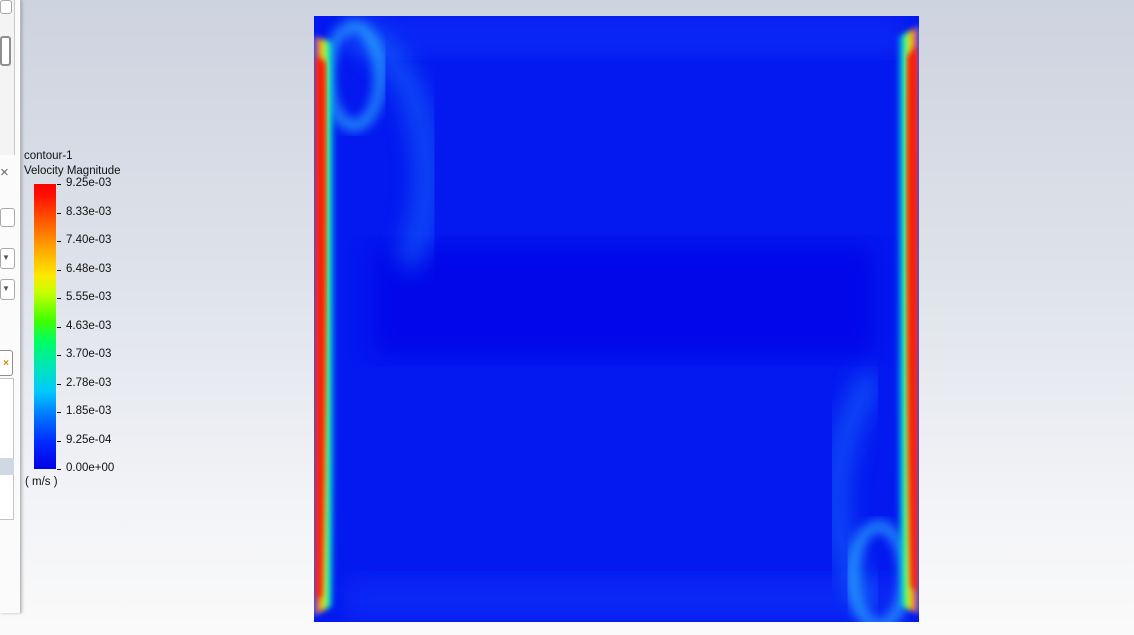 This screenshot has width=1134, height=635. What do you see at coordinates (4, 172) in the screenshot?
I see `close-icon: ×` at bounding box center [4, 172].